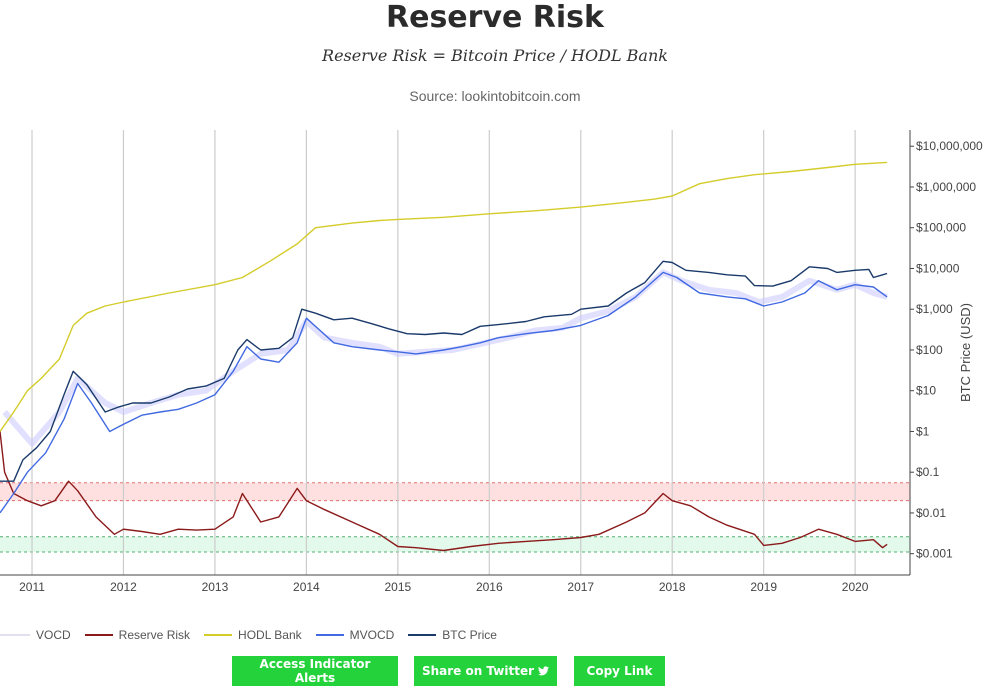 This screenshot has height=689, width=990. What do you see at coordinates (98, 635) in the screenshot?
I see `legend-swatch-reserve-risk` at bounding box center [98, 635].